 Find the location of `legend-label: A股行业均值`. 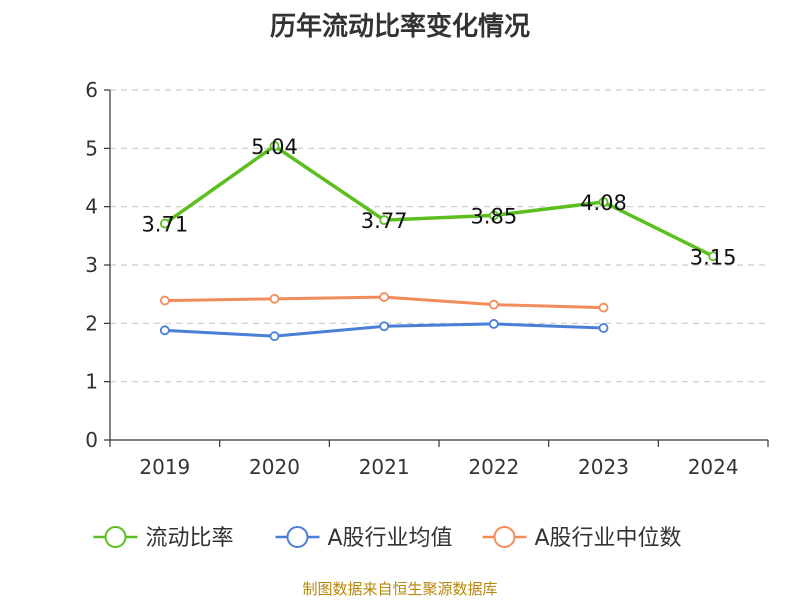

legend-label: A股行业均值 is located at coordinates (390, 538).